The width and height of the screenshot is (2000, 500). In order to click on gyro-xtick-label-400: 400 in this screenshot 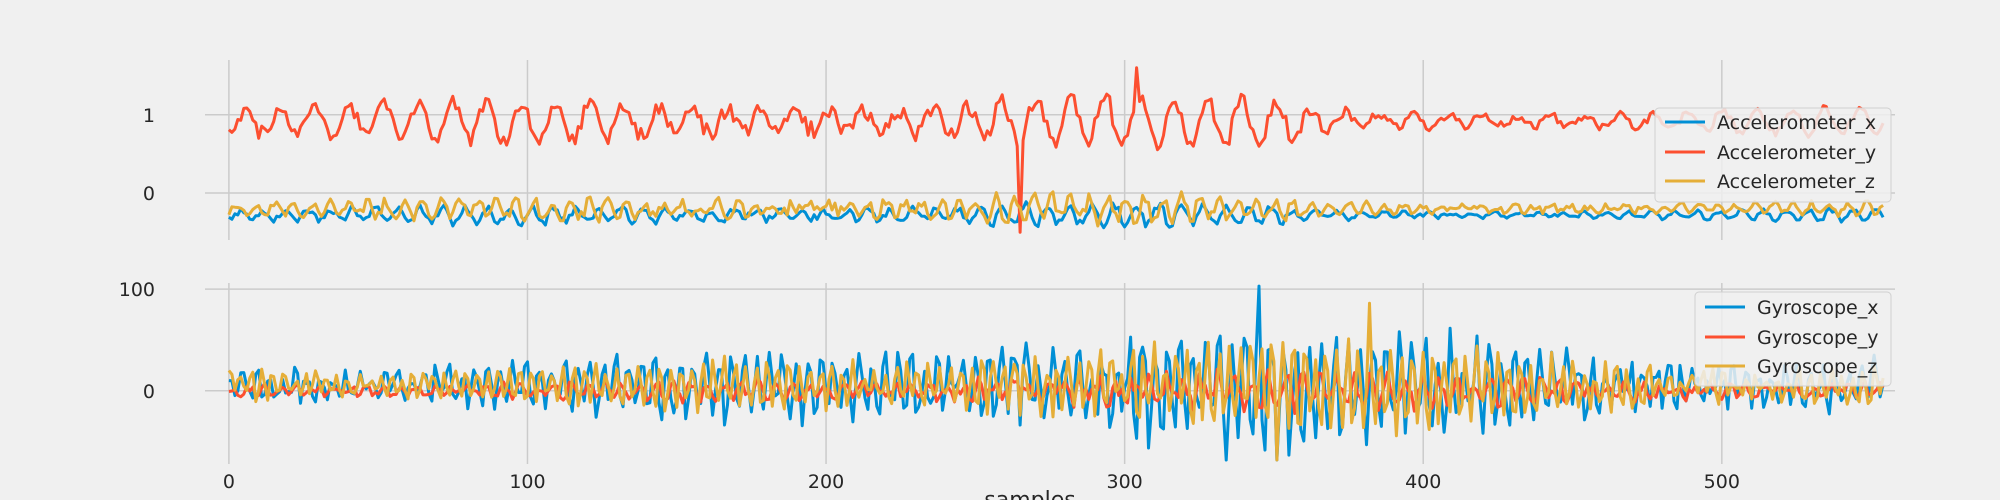, I will do `click(1423, 482)`.